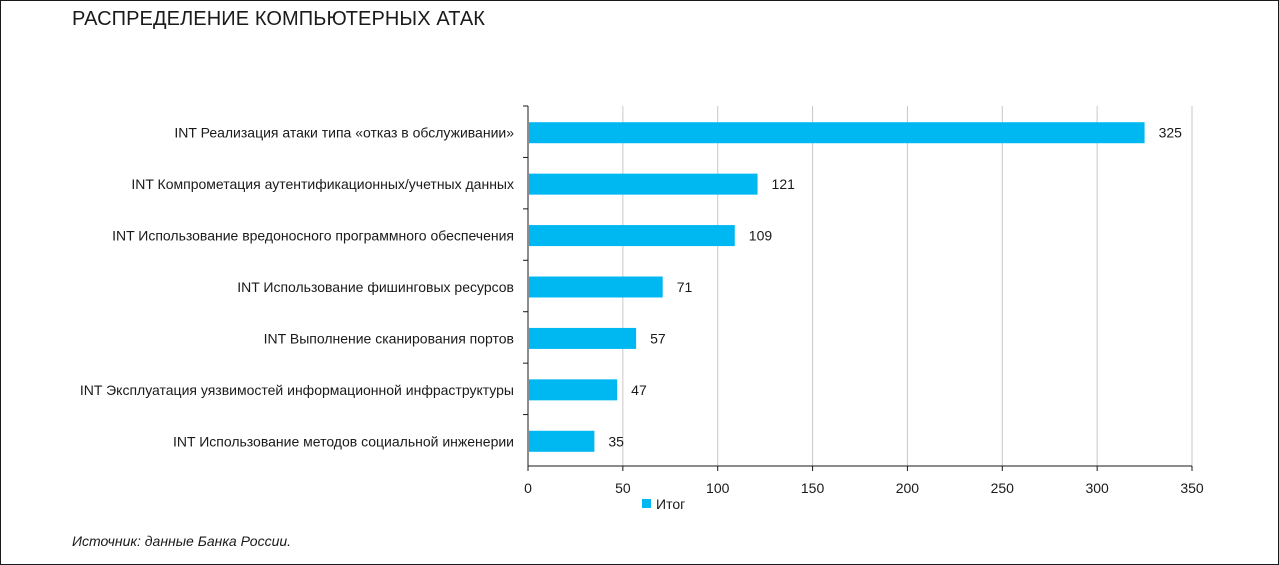 The width and height of the screenshot is (1279, 565). What do you see at coordinates (616, 441) in the screenshot?
I see `data-label: 35` at bounding box center [616, 441].